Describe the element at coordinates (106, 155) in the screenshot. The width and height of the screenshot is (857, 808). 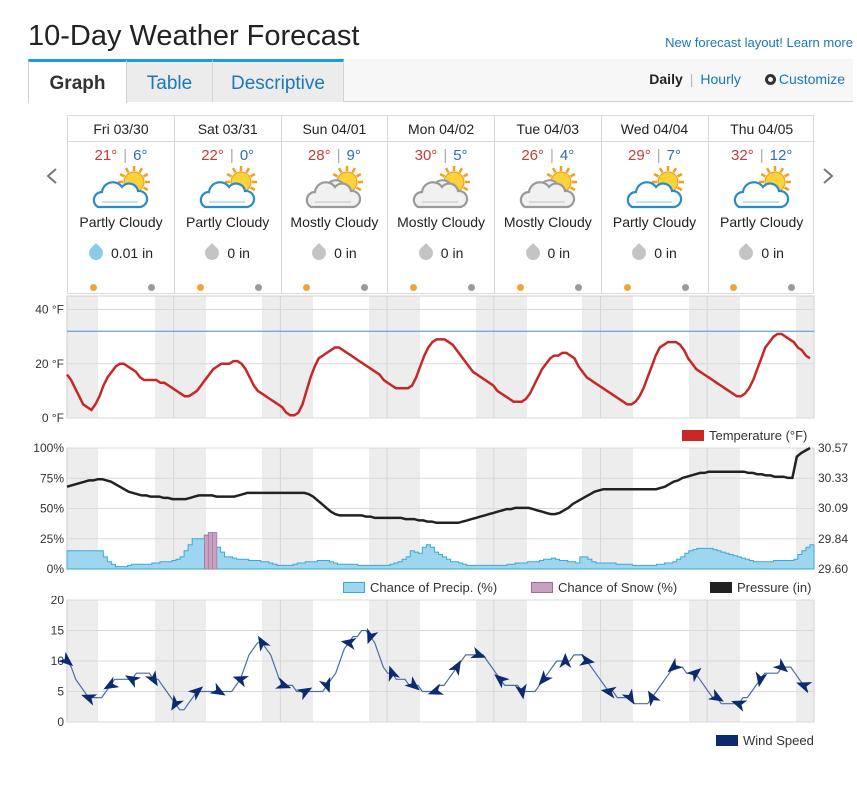
I see `high-temp: 21°` at that location.